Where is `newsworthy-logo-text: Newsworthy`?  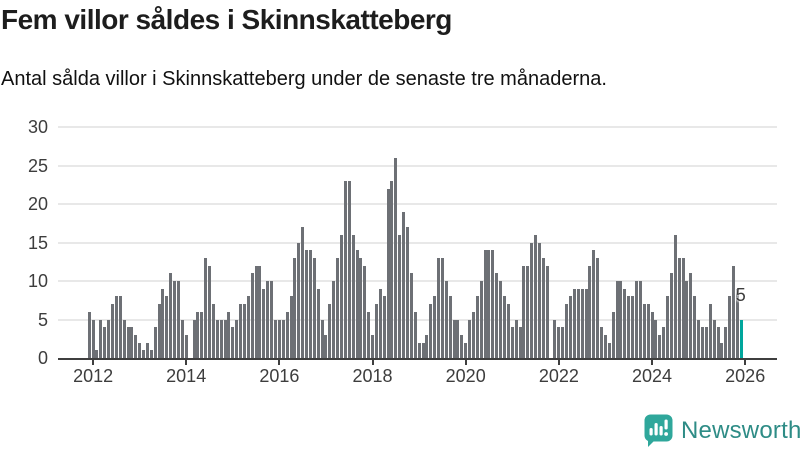
newsworthy-logo-text: Newsworthy is located at coordinates (740, 430).